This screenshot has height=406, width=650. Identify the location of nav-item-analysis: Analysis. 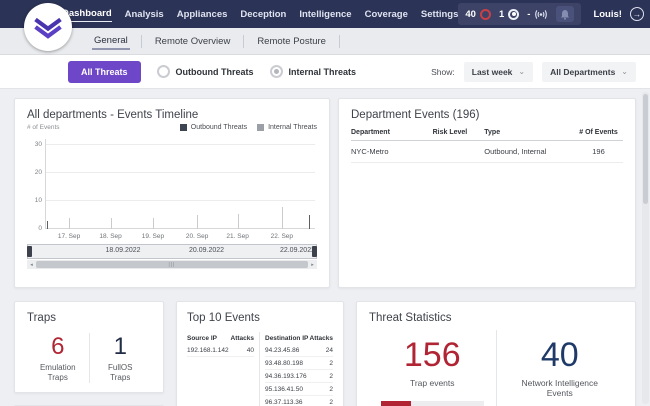
(144, 14).